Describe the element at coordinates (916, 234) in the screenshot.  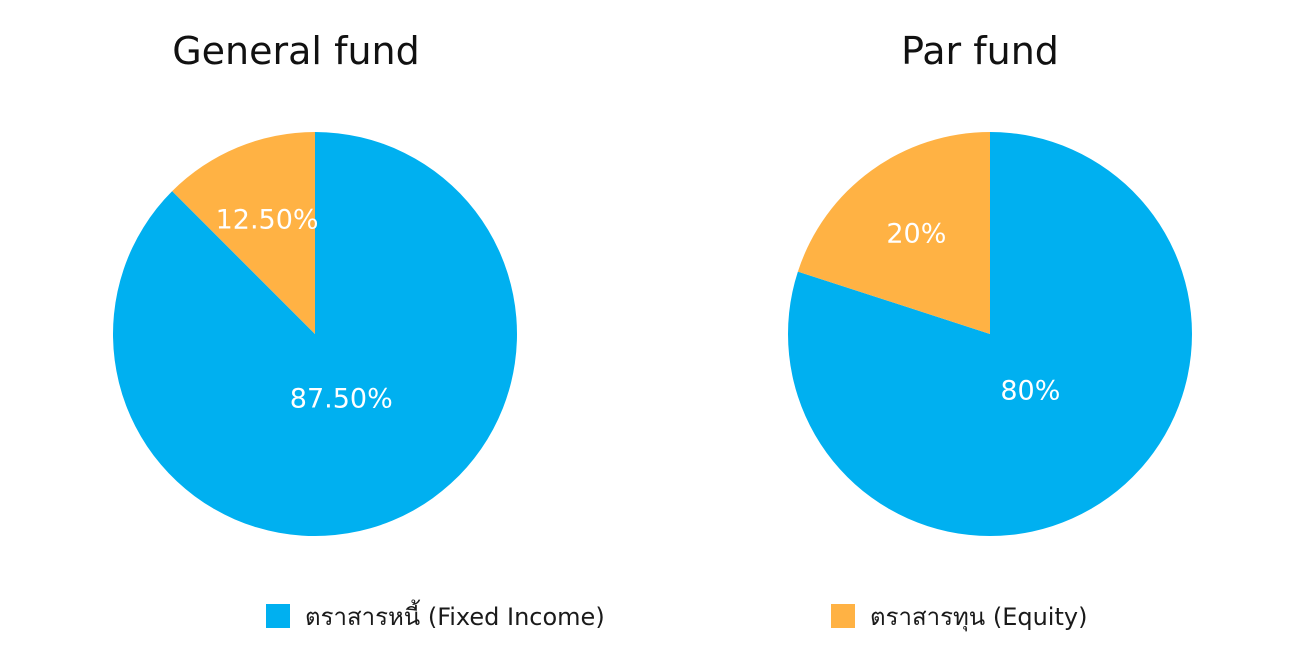
I see `data-label: 20%` at that location.